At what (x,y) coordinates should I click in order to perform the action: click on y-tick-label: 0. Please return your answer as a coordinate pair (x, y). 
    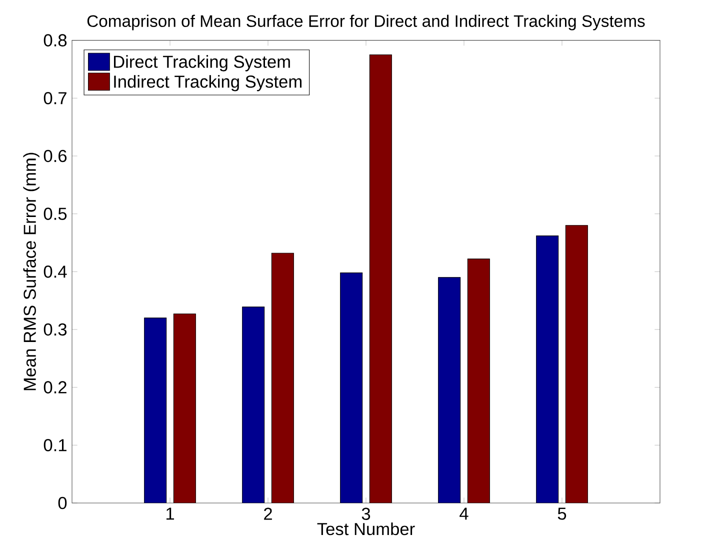
    Looking at the image, I should click on (62, 503).